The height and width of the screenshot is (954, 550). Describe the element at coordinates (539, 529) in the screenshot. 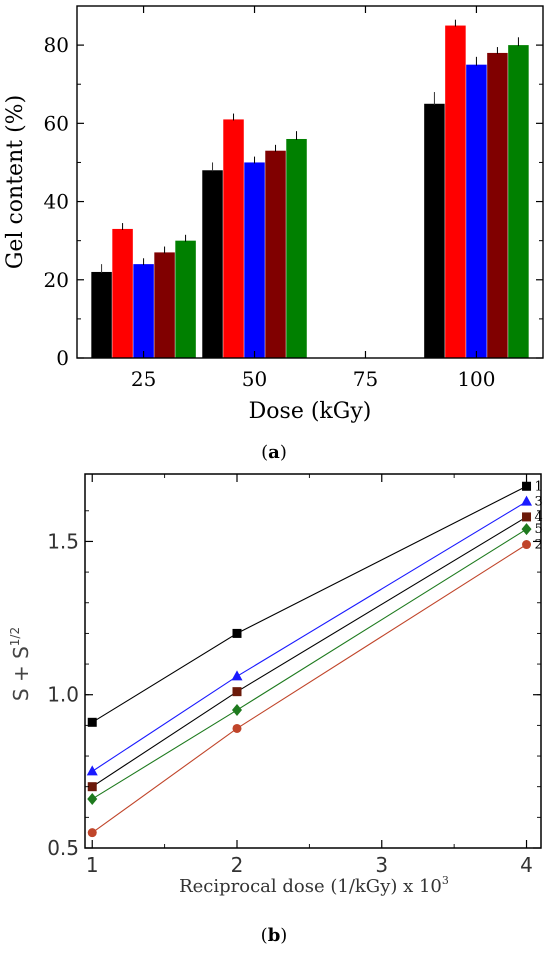

I see `b-series-label: 5` at that location.